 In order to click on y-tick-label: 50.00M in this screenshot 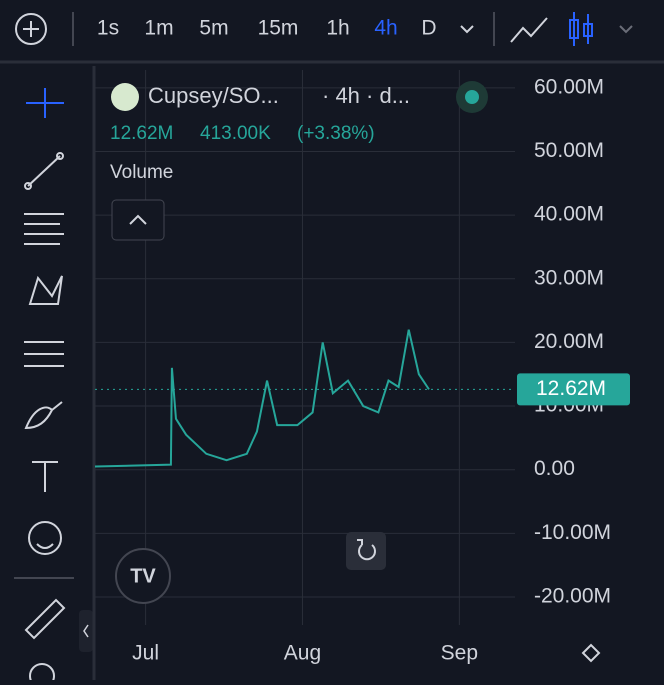, I will do `click(569, 150)`.